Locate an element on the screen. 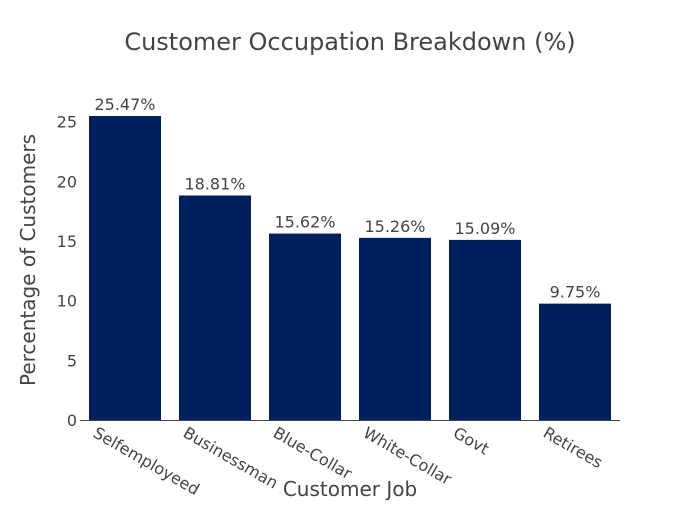  bar-retirees is located at coordinates (575, 361).